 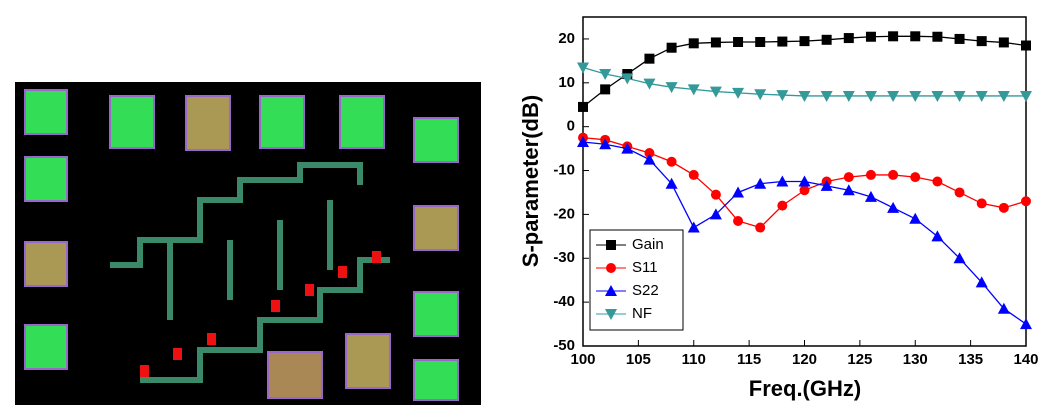 What do you see at coordinates (564, 257) in the screenshot?
I see `y-tick-label: -30` at bounding box center [564, 257].